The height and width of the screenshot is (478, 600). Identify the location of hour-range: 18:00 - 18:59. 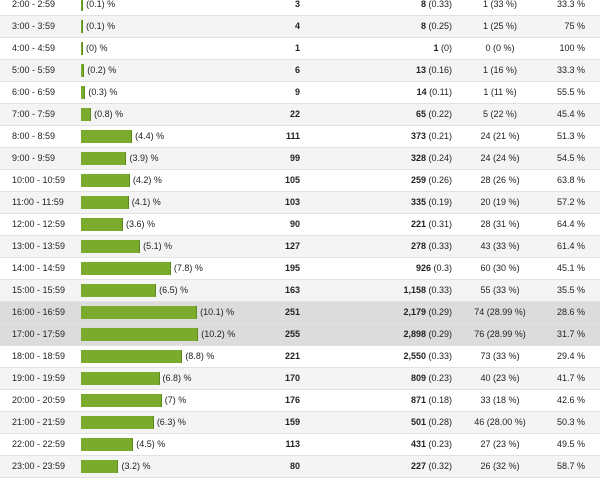
(39, 356).